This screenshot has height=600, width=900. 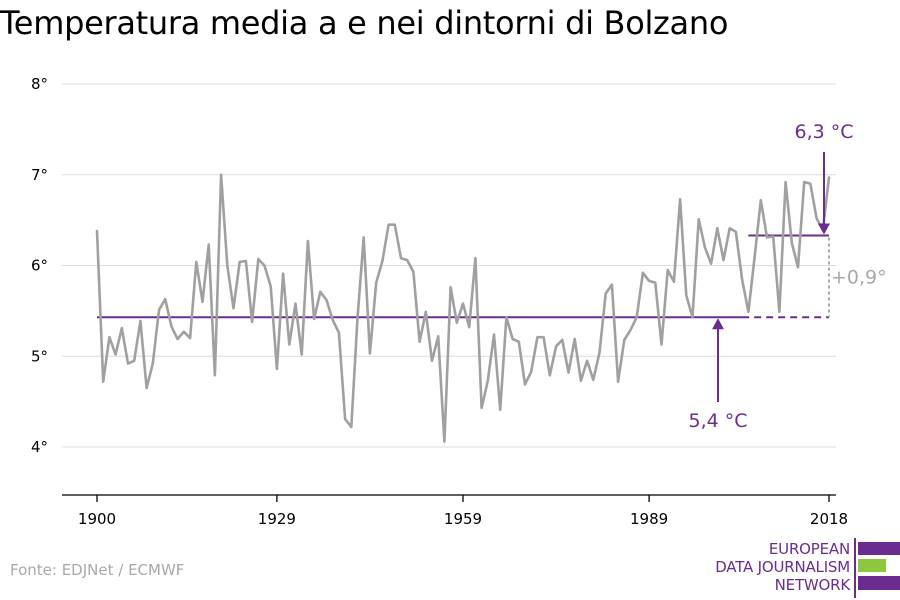 What do you see at coordinates (39, 447) in the screenshot?
I see `y-tick-label-4: 4°` at bounding box center [39, 447].